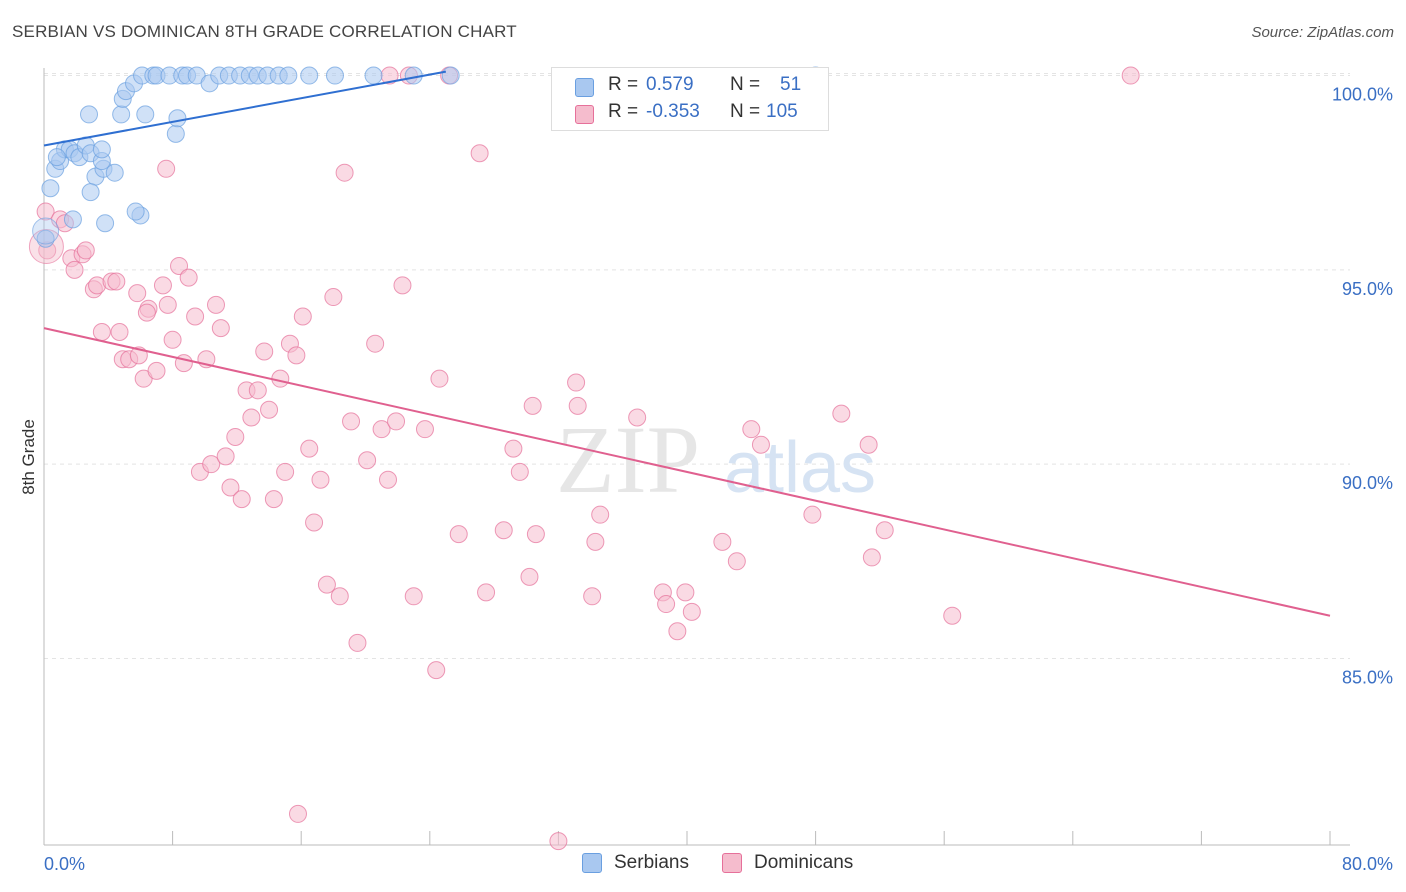 This screenshot has height=892, width=1406. What do you see at coordinates (670, 84) in the screenshot?
I see `legend-r-value: 0.579` at bounding box center [670, 84].